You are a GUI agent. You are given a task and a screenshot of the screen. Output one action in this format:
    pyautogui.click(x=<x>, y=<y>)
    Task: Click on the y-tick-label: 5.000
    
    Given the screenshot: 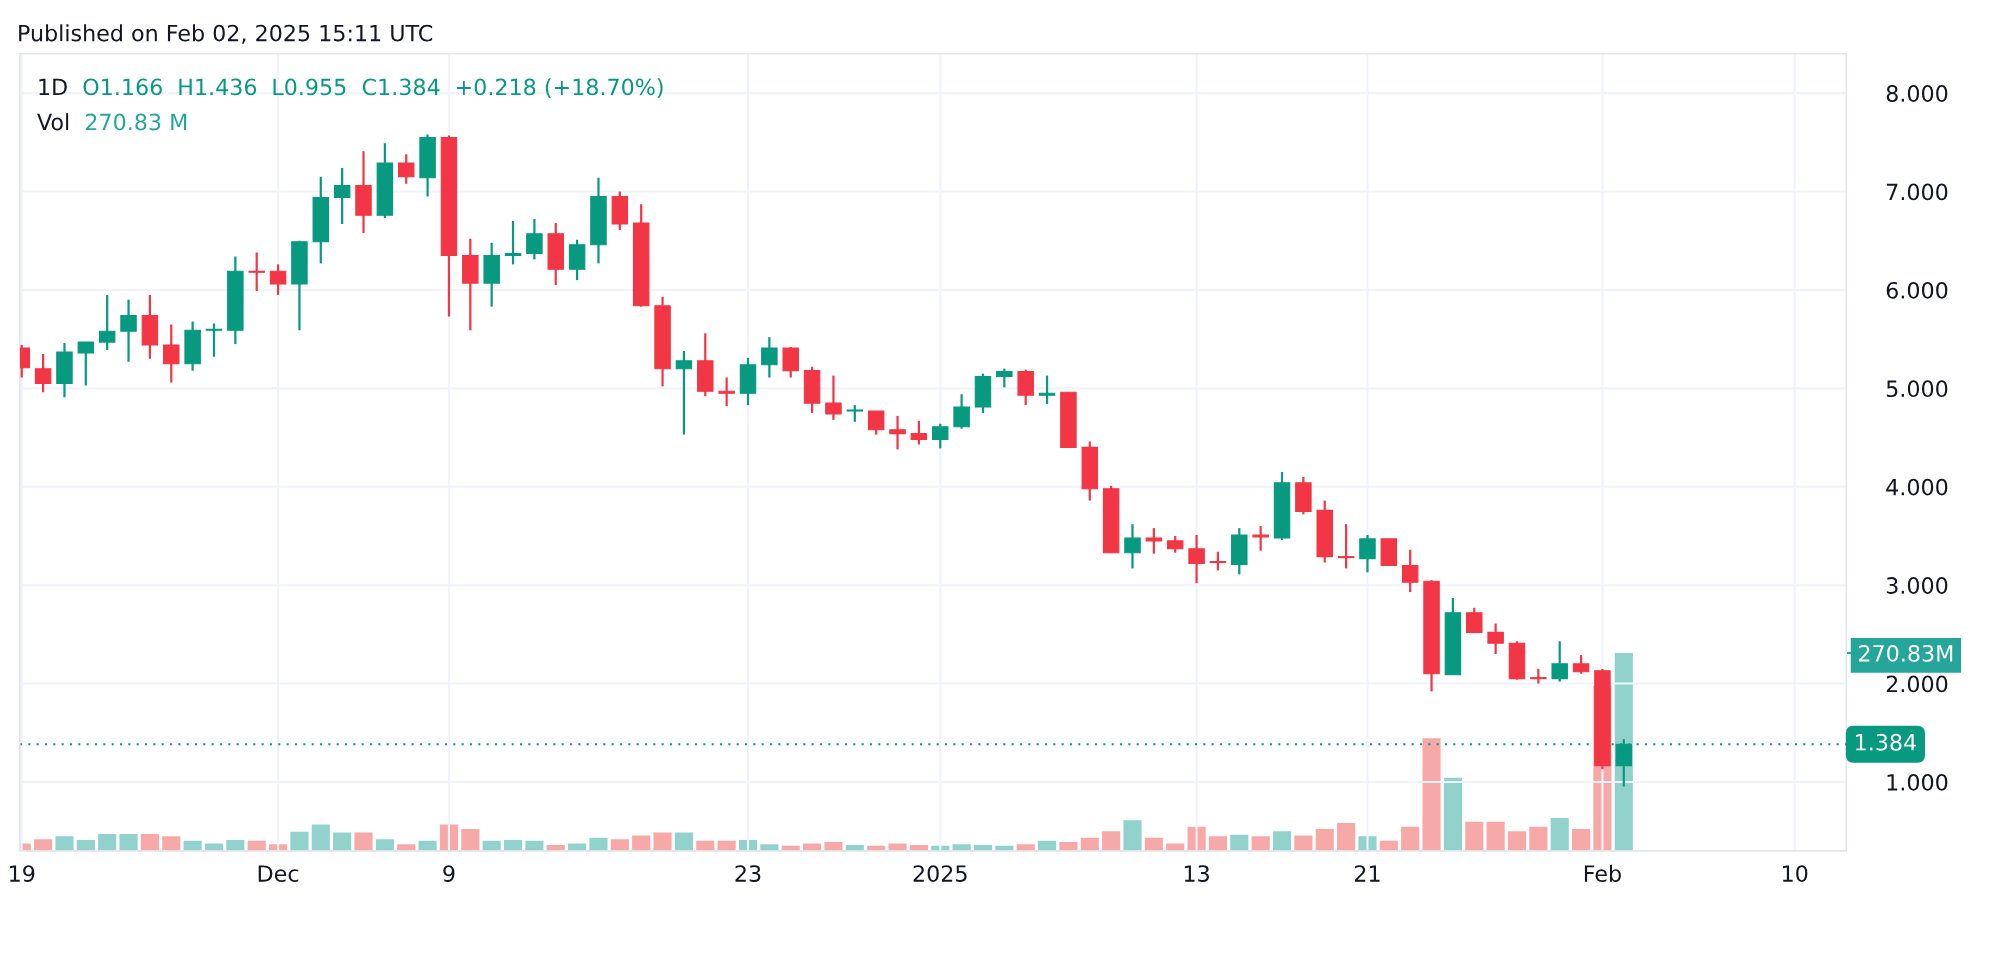 What is the action you would take?
    pyautogui.click(x=1917, y=389)
    